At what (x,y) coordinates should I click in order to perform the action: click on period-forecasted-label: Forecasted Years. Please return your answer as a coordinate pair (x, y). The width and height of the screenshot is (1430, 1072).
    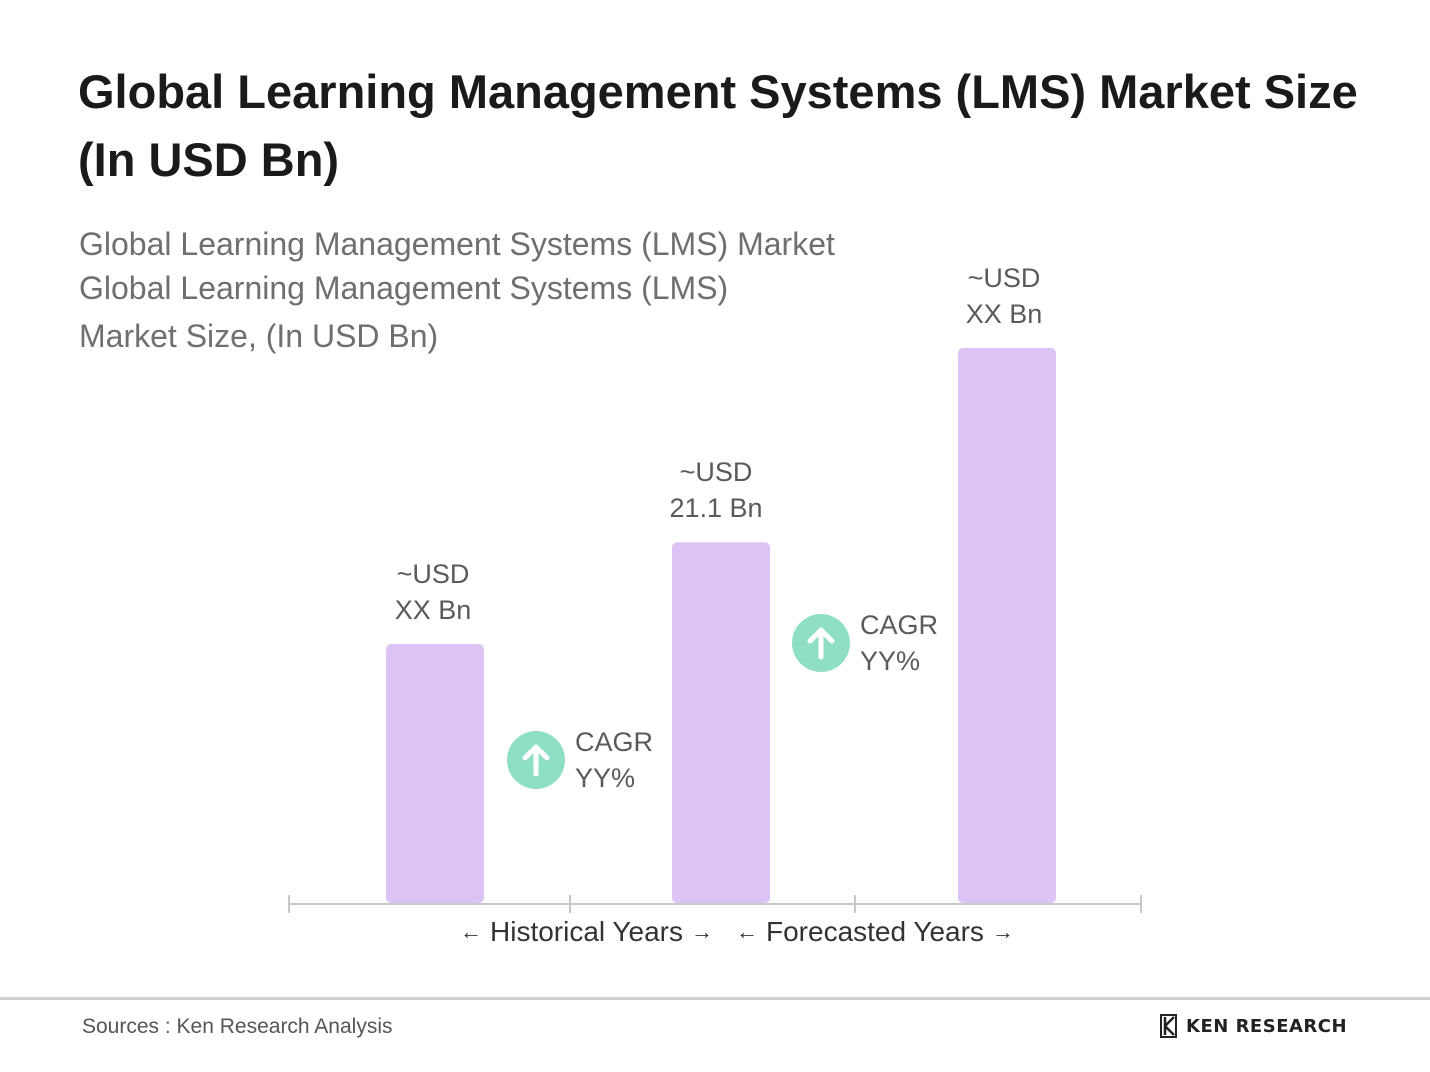
    Looking at the image, I should click on (875, 931).